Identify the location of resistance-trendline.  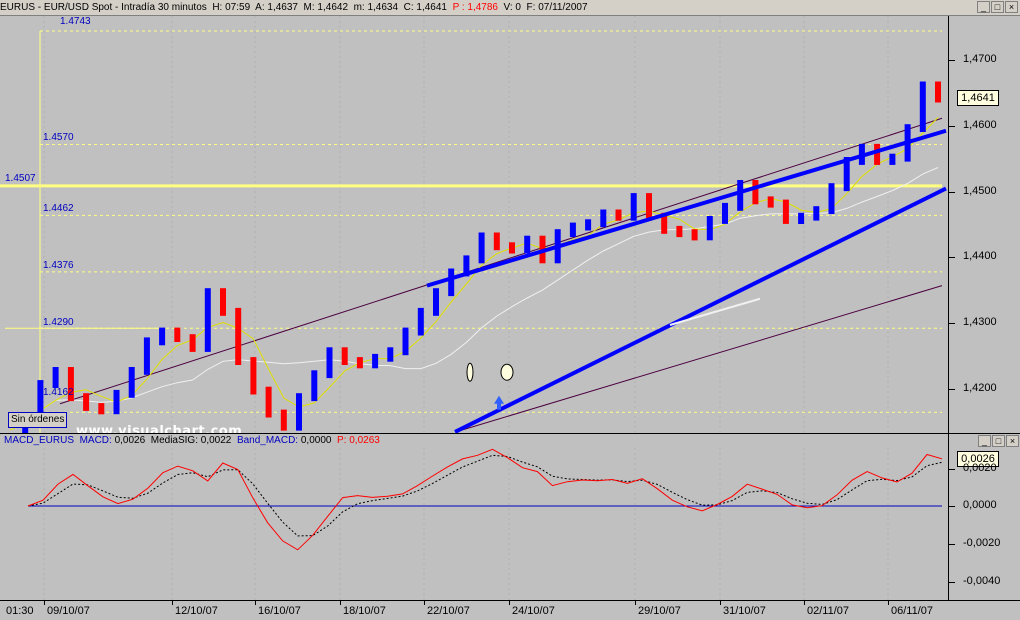
(686, 208).